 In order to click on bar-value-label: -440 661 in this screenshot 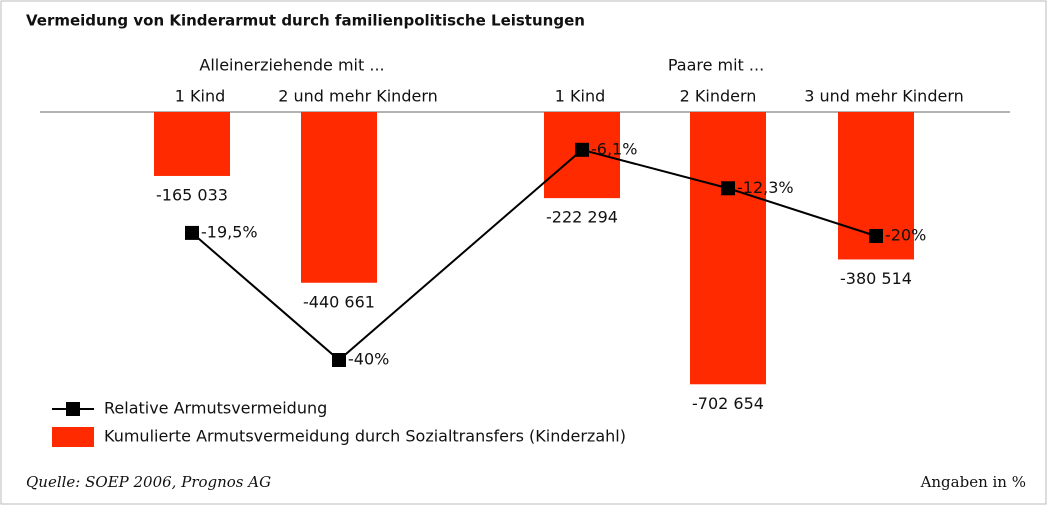, I will do `click(339, 301)`.